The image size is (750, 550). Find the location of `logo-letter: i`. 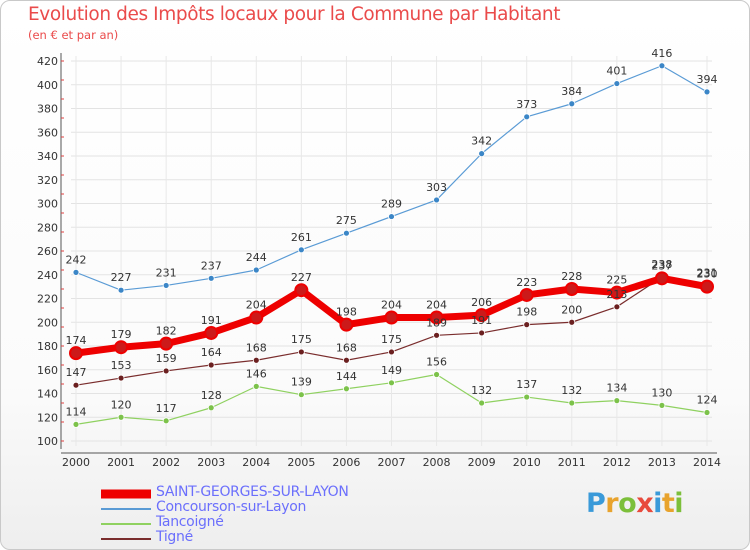

logo-letter: i is located at coordinates (679, 503).